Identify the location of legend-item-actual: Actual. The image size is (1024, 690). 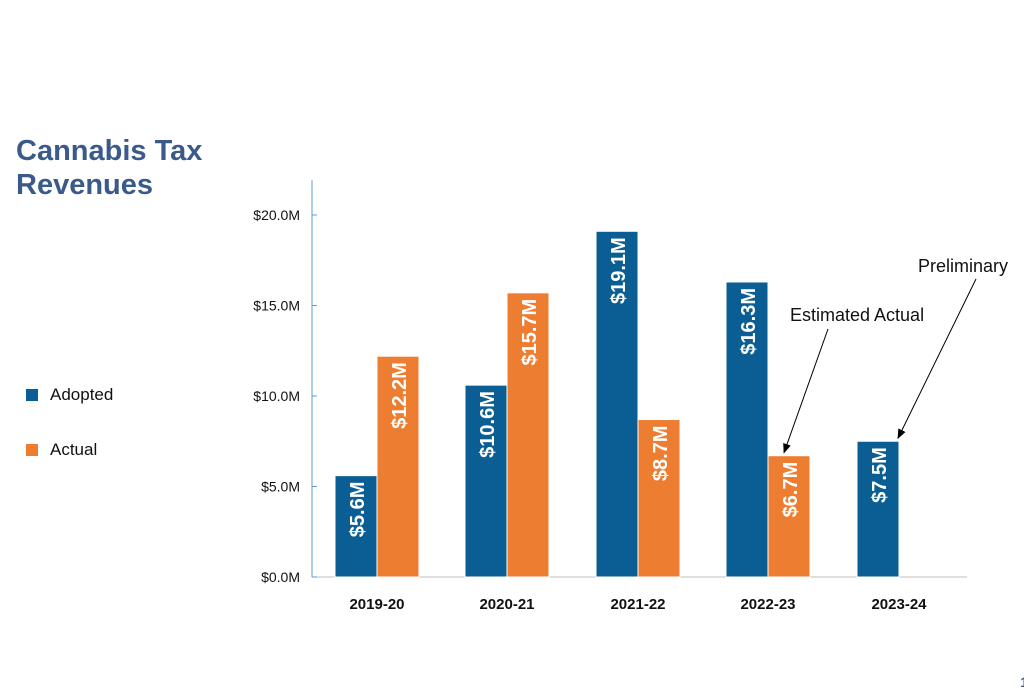
(61, 450).